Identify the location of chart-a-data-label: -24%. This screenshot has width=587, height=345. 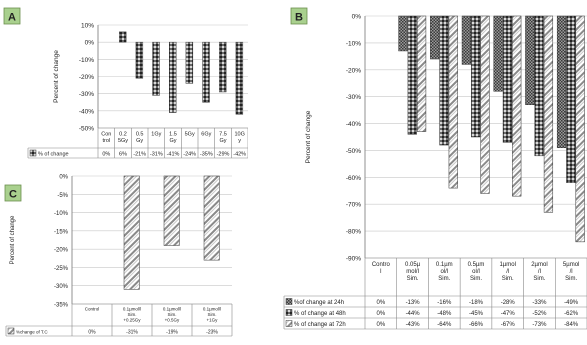
(189, 155).